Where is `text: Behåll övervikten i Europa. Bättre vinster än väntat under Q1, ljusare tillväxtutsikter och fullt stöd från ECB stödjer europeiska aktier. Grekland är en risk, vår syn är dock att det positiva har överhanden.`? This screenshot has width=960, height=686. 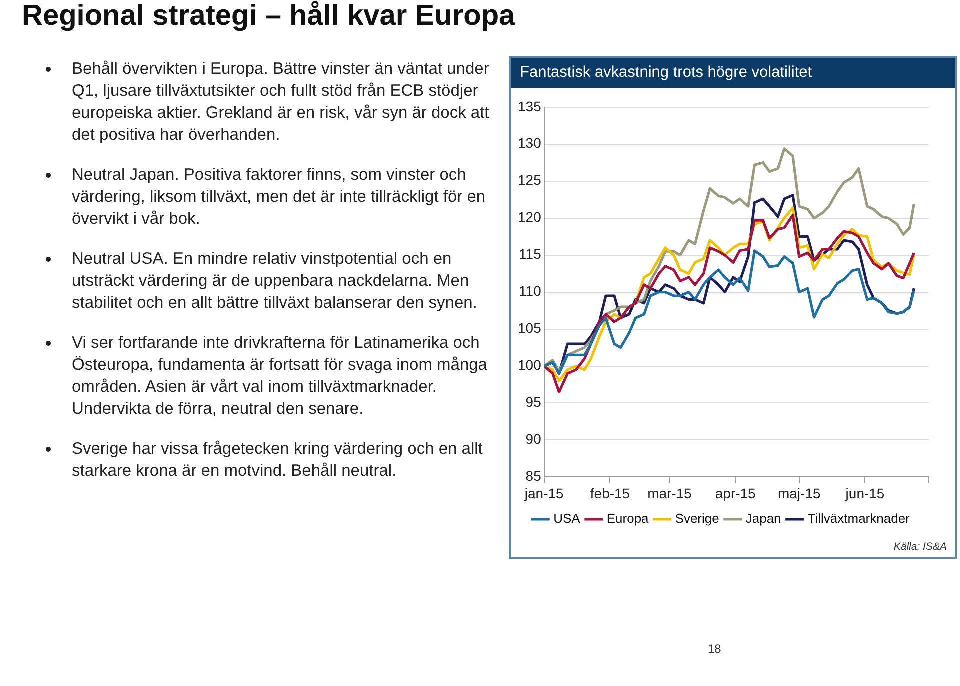 text: Behåll övervikten i Europa. Bättre vinster än väntat under Q1, ljusare tillväxtutsikter och fullt stöd från ECB stödjer europeiska aktier. Grekland är en risk, vår syn är dock att det positiva har överhanden. is located at coordinates (281, 102).